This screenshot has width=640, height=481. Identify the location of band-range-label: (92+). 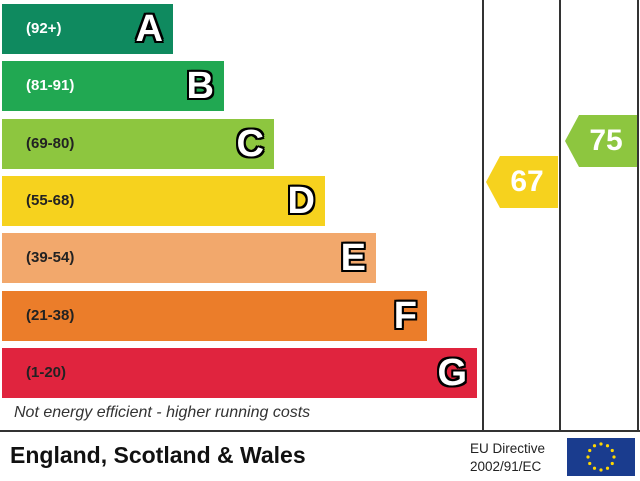
(44, 28).